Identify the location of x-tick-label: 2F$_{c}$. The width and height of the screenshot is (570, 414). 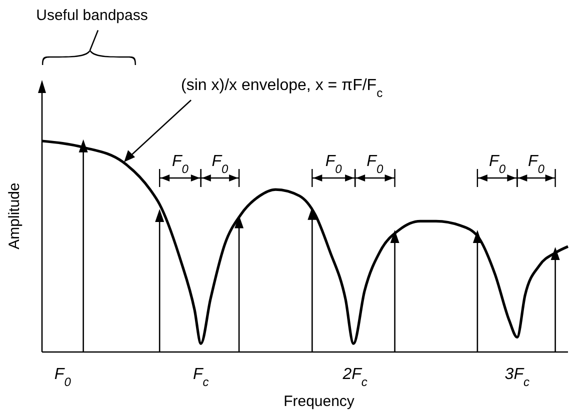
(355, 377).